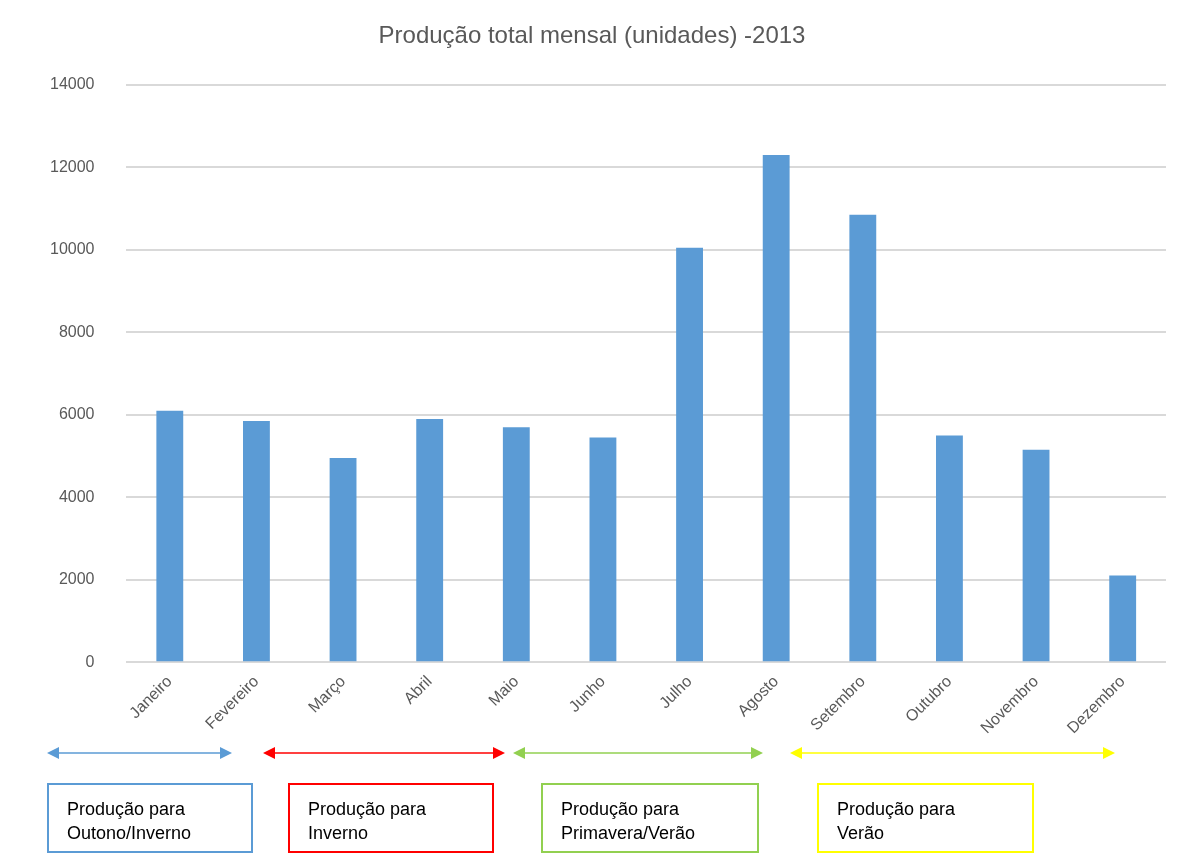 This screenshot has height=862, width=1180. I want to click on y-tick-label: 14000, so click(72, 84).